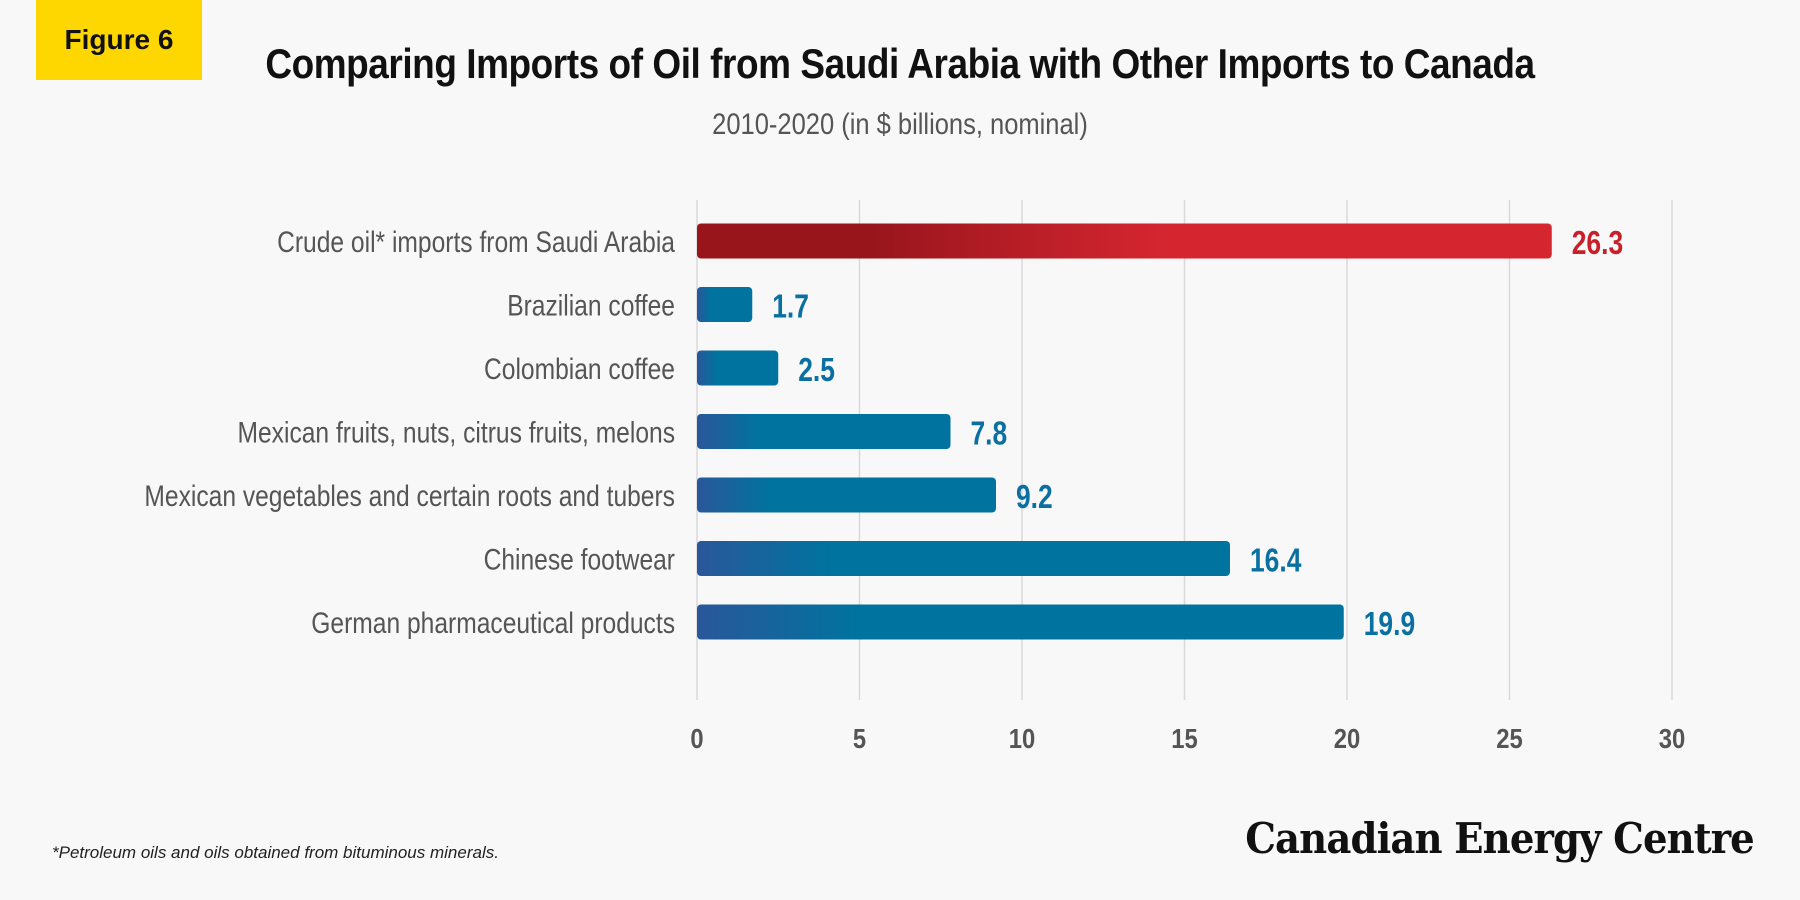 The height and width of the screenshot is (900, 1800). I want to click on category-label-5: Chinese footwear, so click(579, 560).